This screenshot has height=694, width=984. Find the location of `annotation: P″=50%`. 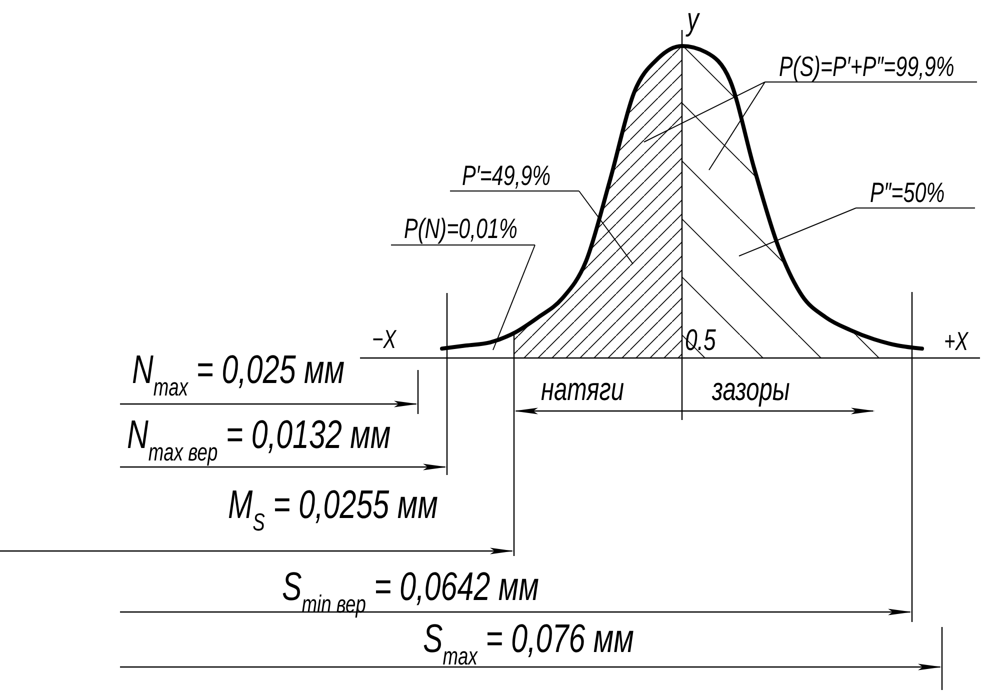

annotation: P″=50% is located at coordinates (907, 193).